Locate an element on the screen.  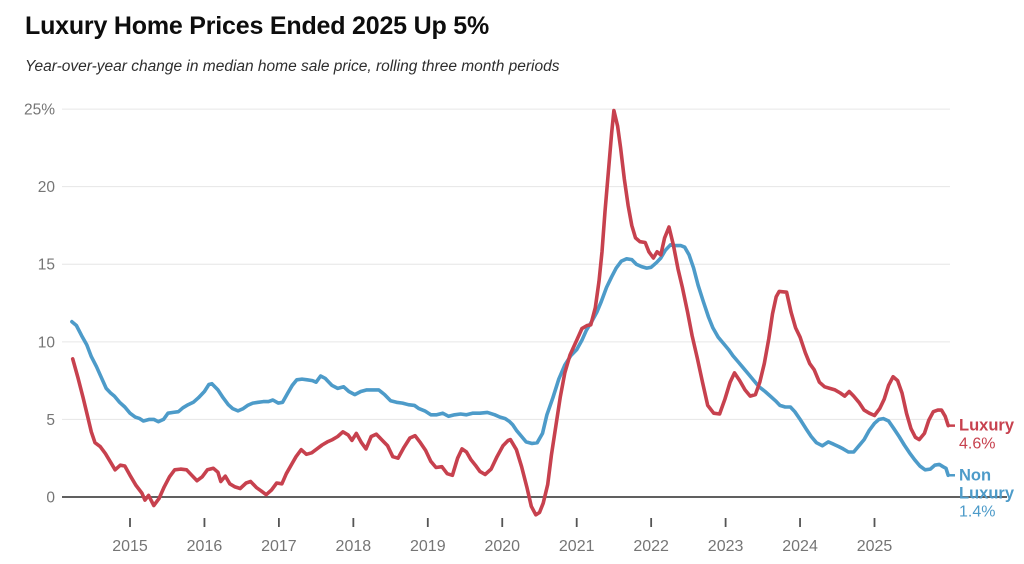
non-luxury-end-label: Non is located at coordinates (975, 475).